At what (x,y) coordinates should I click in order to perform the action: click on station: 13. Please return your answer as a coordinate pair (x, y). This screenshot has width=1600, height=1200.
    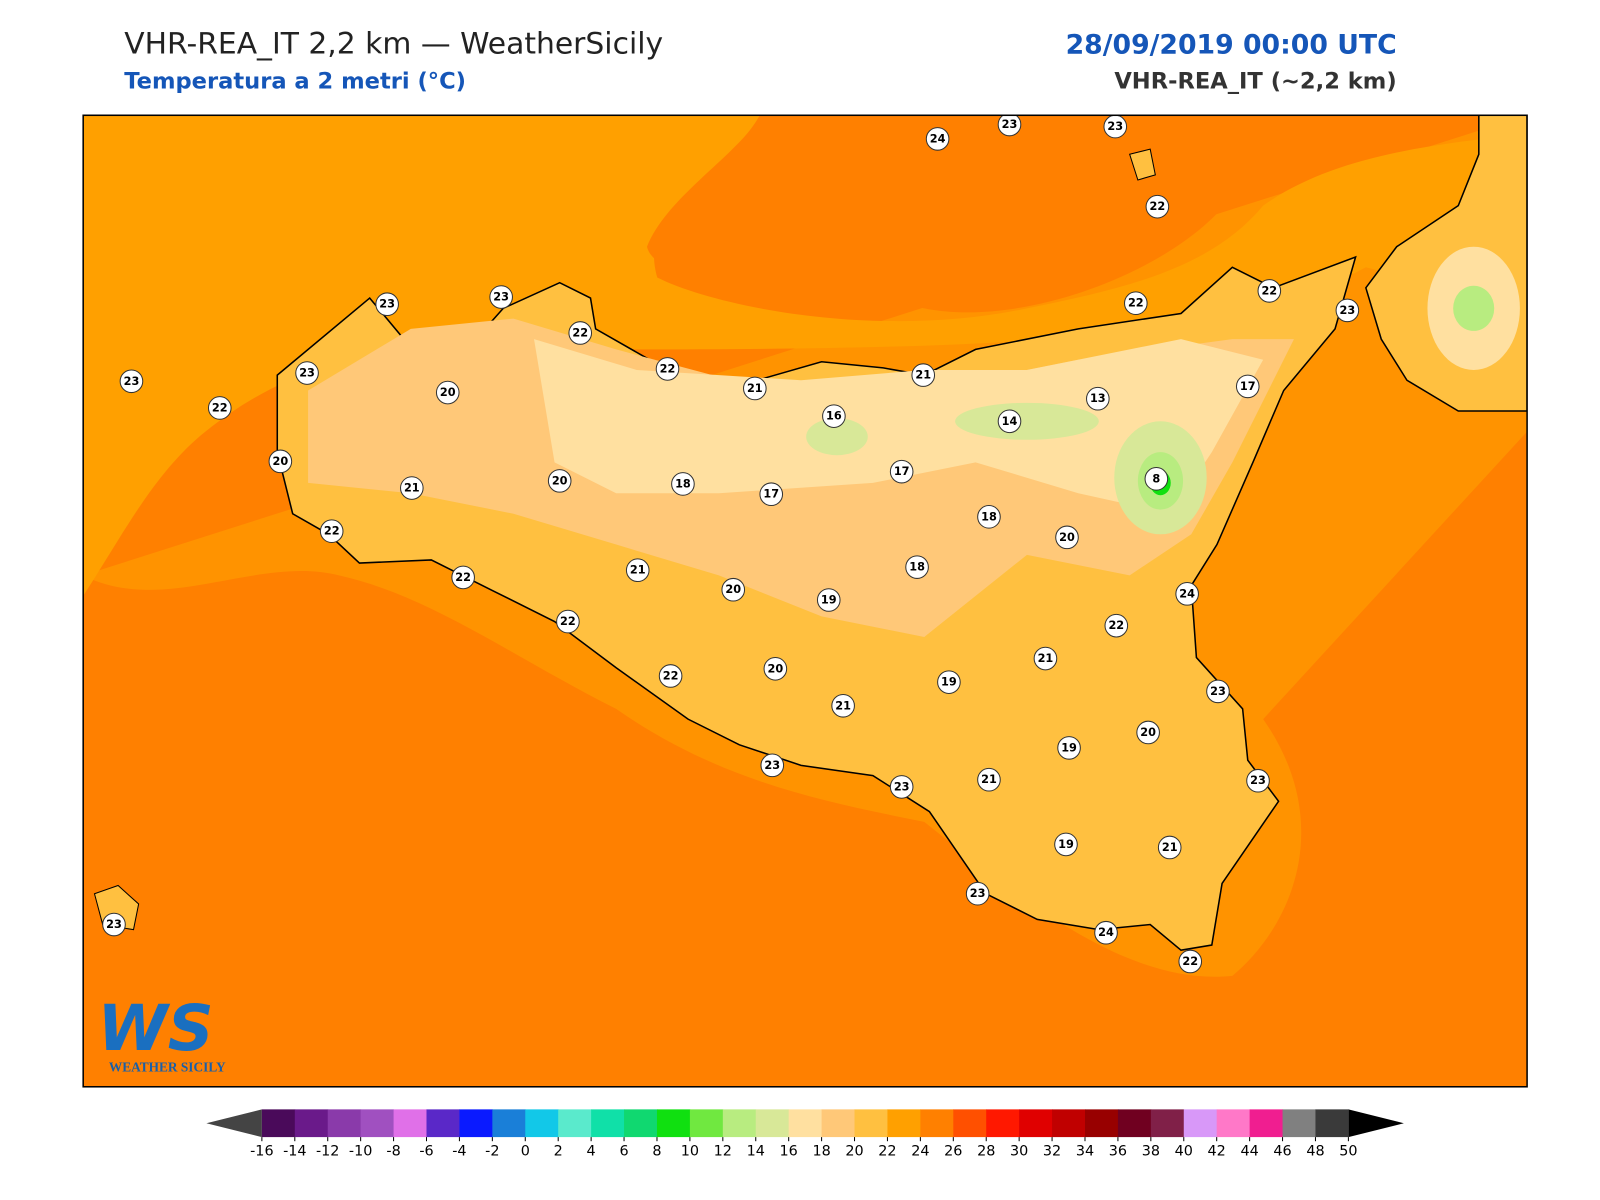
    Looking at the image, I should click on (1098, 398).